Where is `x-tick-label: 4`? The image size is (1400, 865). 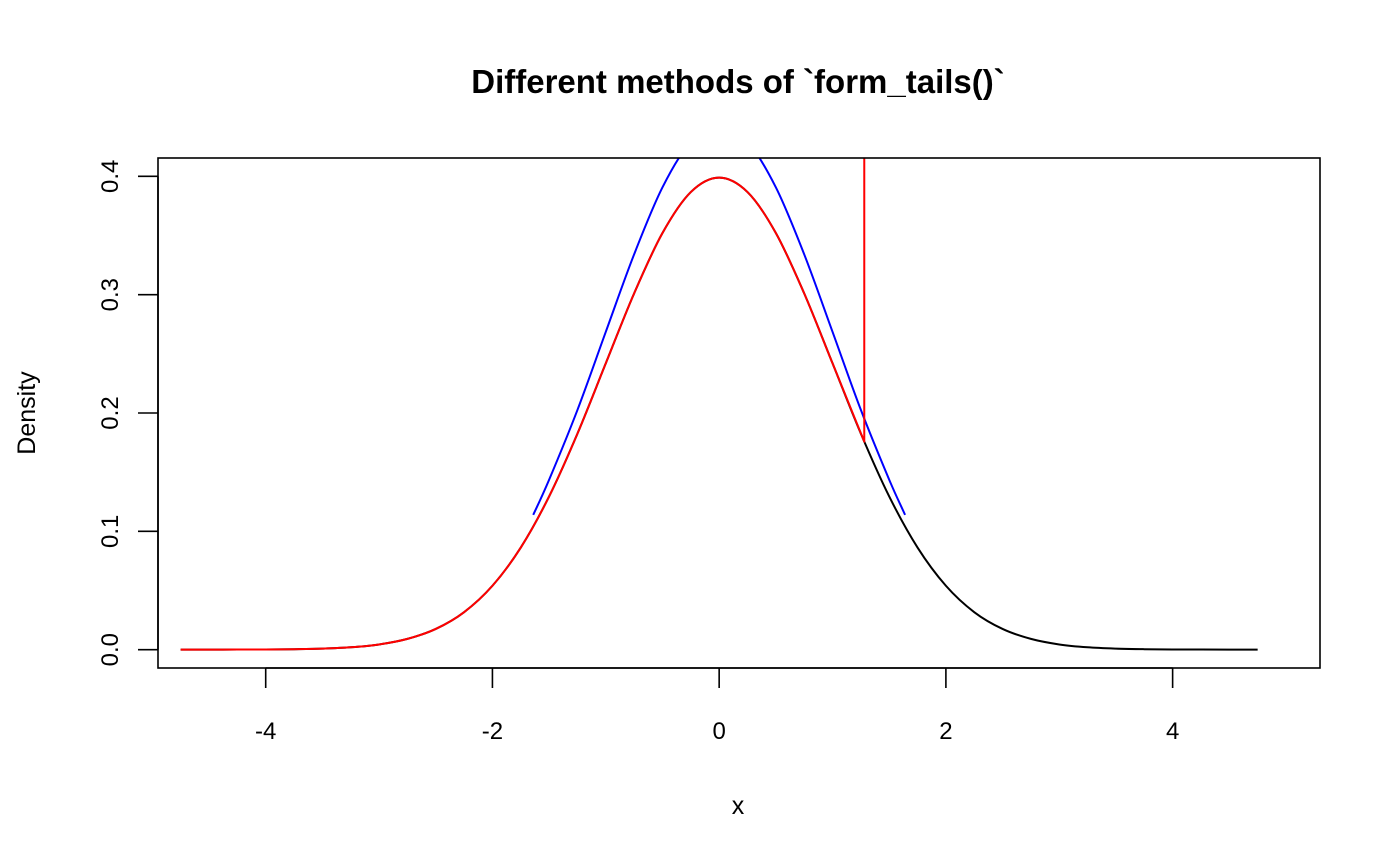 x-tick-label: 4 is located at coordinates (1172, 731).